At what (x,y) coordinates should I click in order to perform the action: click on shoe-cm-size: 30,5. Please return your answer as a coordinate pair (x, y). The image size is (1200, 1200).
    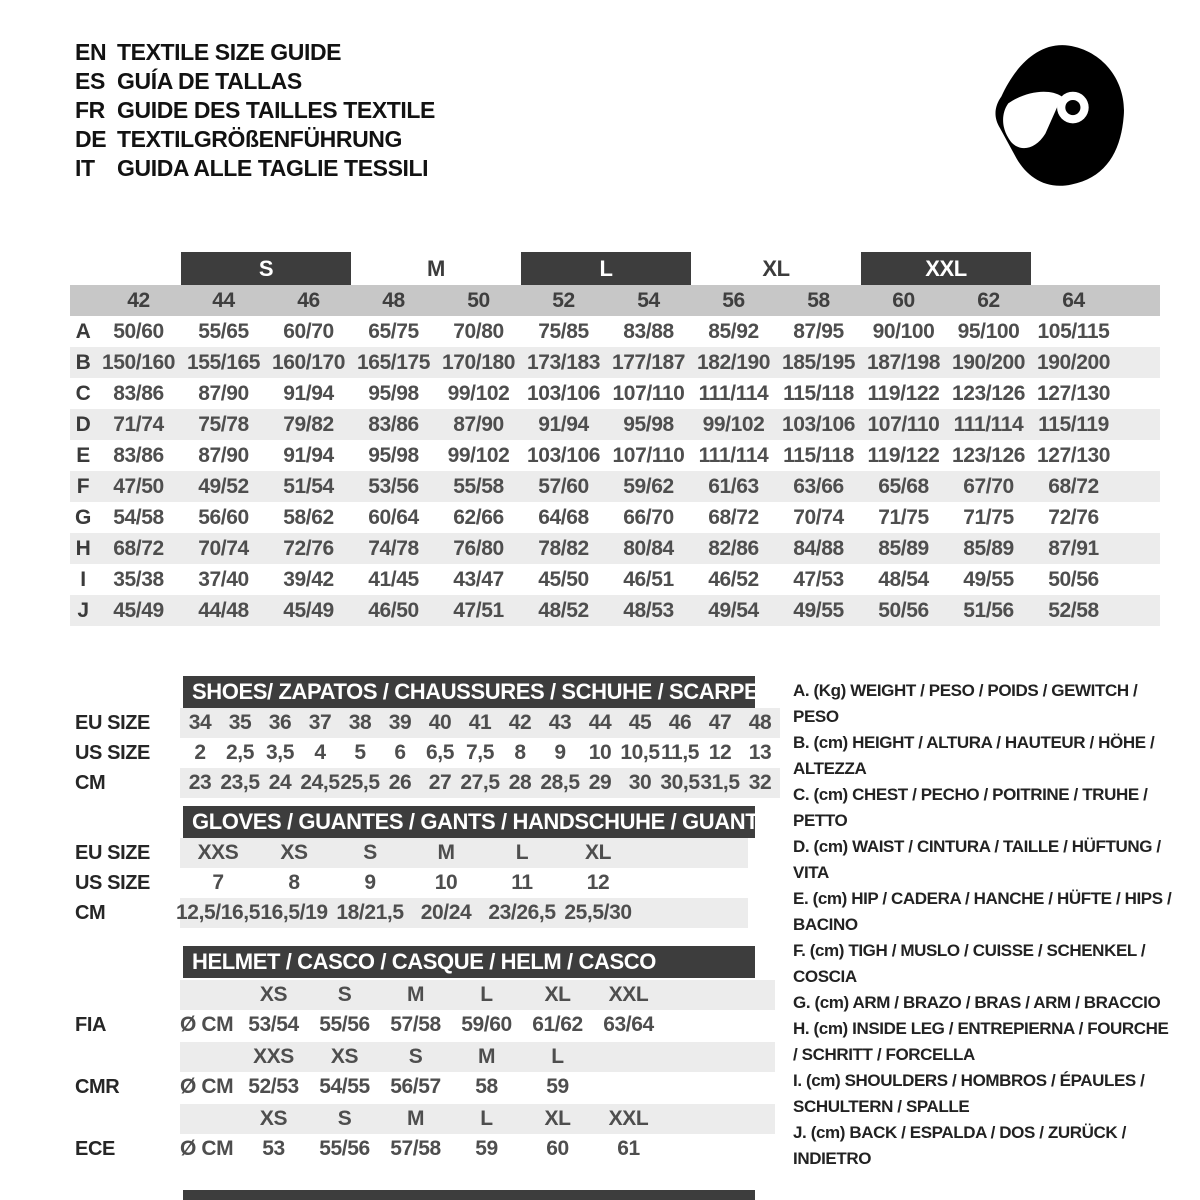
    Looking at the image, I should click on (680, 782).